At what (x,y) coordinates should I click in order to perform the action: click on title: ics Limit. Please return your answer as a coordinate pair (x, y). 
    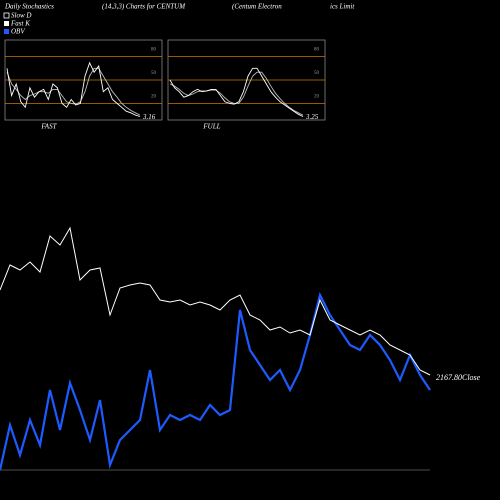
    Looking at the image, I should click on (342, 7).